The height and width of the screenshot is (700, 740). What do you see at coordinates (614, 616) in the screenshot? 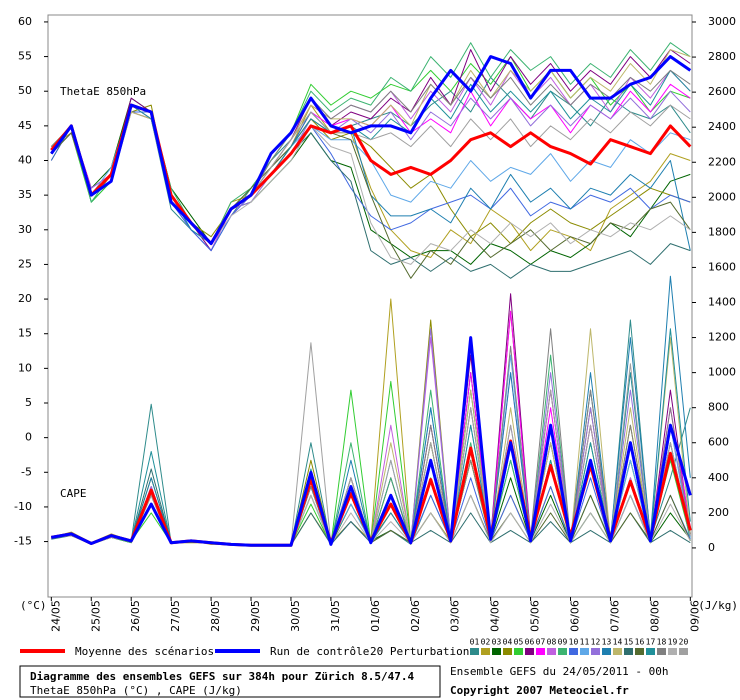
I see `x-tick-label: 07/06` at bounding box center [614, 616].